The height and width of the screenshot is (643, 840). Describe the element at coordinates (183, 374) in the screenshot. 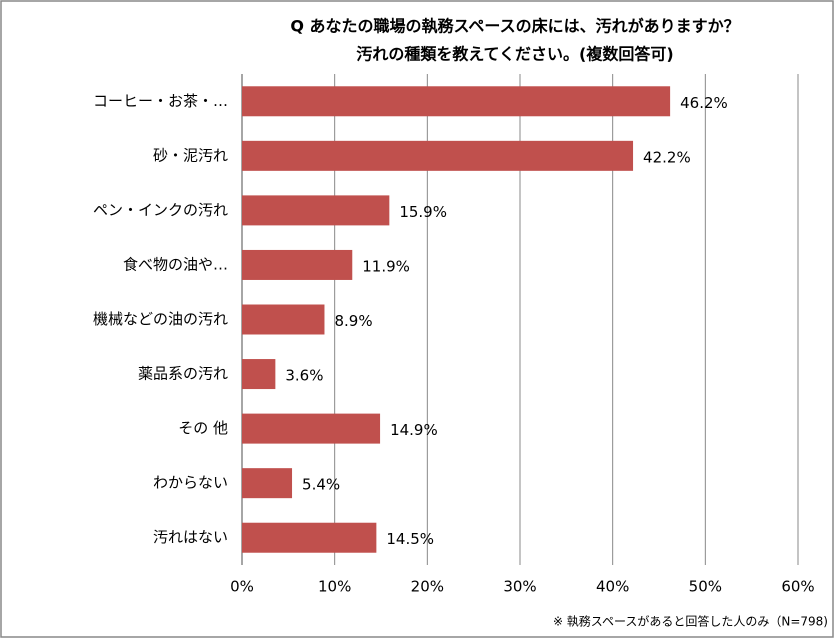

I see `y-tick-label: 薬品系の汚れ` at that location.